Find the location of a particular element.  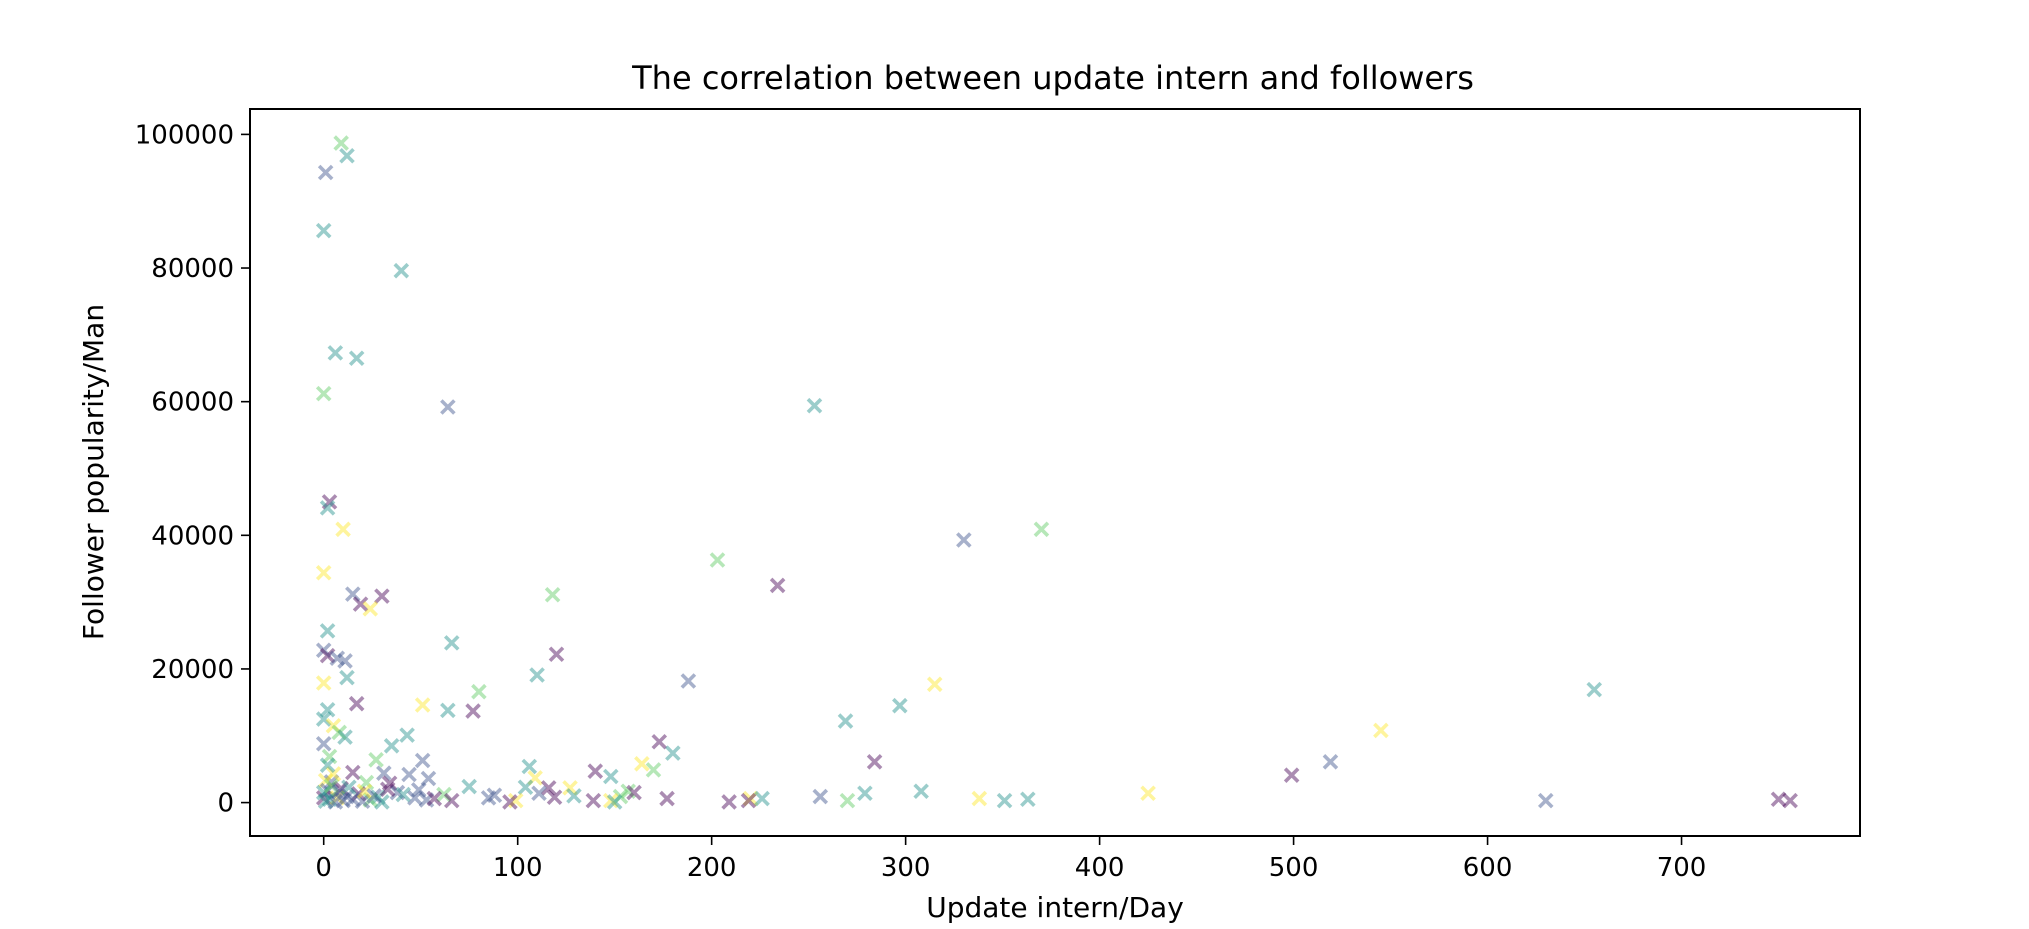

y-tick-label: 100000 is located at coordinates (184, 135).